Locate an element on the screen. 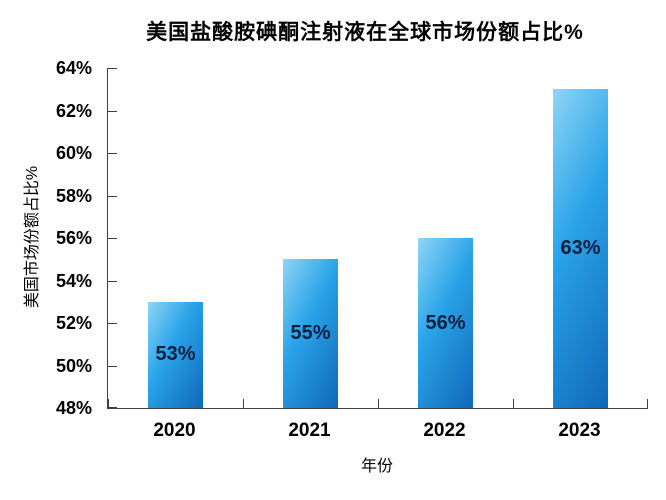  bar-2022: 56% is located at coordinates (445, 323).